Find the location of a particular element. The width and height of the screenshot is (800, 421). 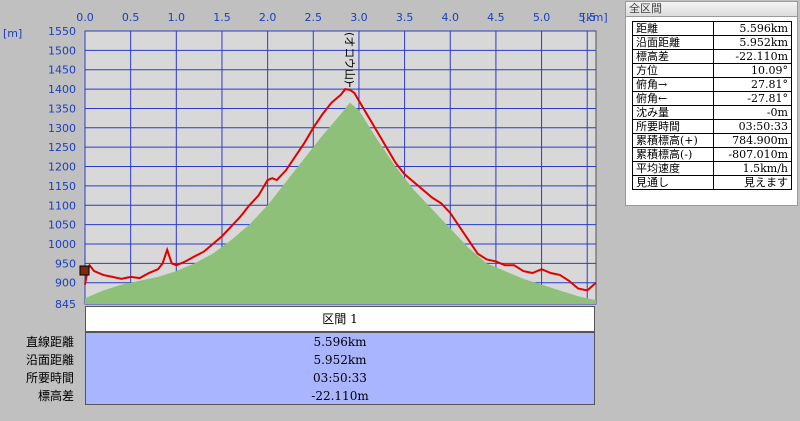

summary-row: 平均速度 1.5km/h is located at coordinates (712, 168).